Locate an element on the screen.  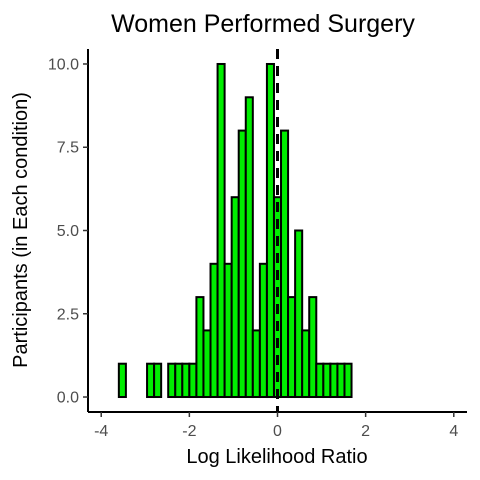
x-tick-label: 2 is located at coordinates (365, 431).